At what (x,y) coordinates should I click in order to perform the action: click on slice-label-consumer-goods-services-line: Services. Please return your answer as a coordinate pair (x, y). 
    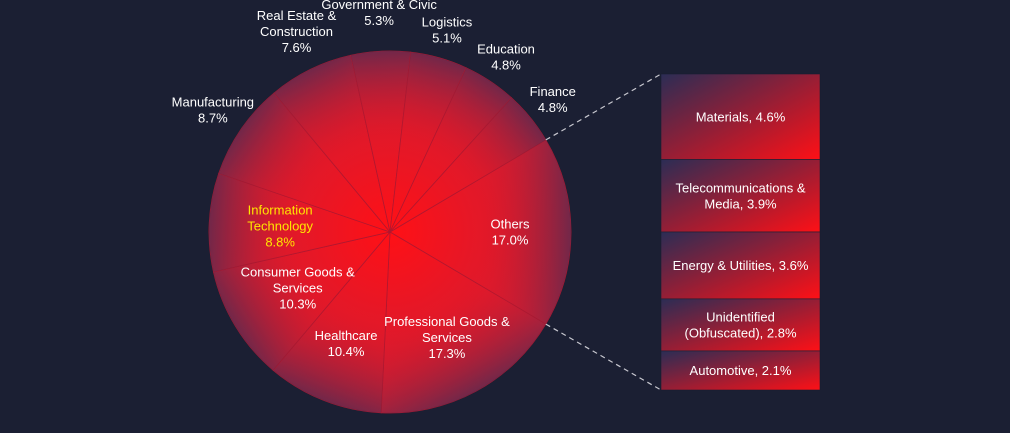
    Looking at the image, I should click on (298, 288).